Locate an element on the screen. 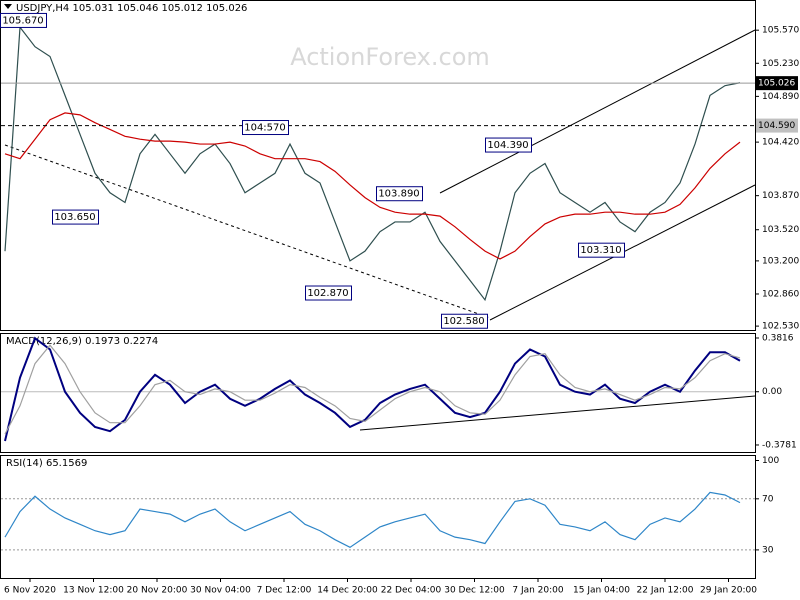  channel-line is located at coordinates (597, 111).